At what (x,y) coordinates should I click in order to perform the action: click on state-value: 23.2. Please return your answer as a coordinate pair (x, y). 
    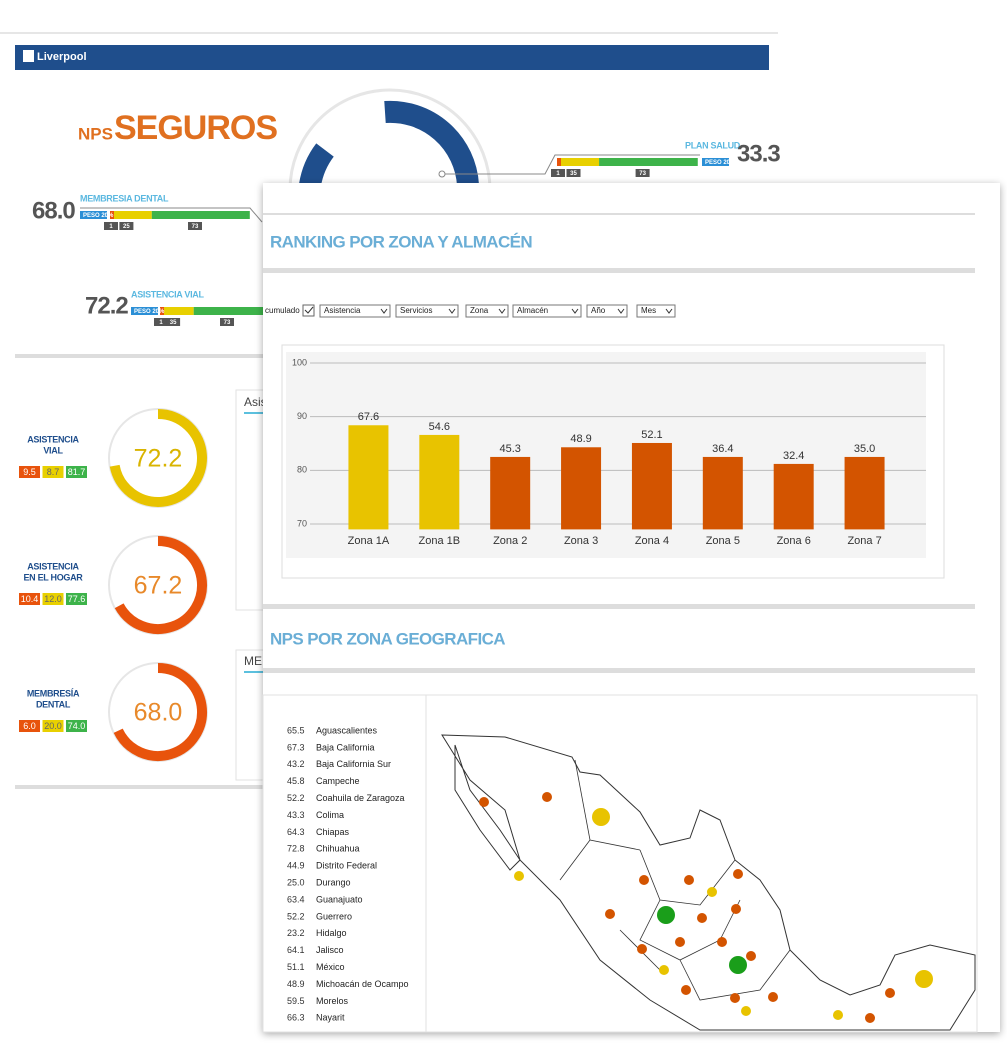
    Looking at the image, I should click on (296, 933).